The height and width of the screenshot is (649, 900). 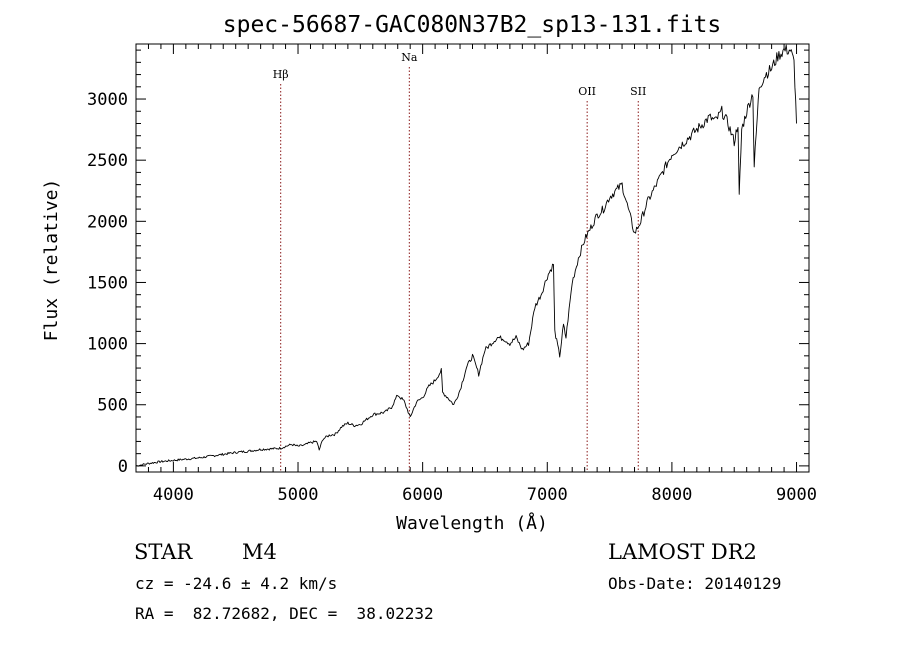 What do you see at coordinates (107, 222) in the screenshot?
I see `y-tick-label: 2000` at bounding box center [107, 222].